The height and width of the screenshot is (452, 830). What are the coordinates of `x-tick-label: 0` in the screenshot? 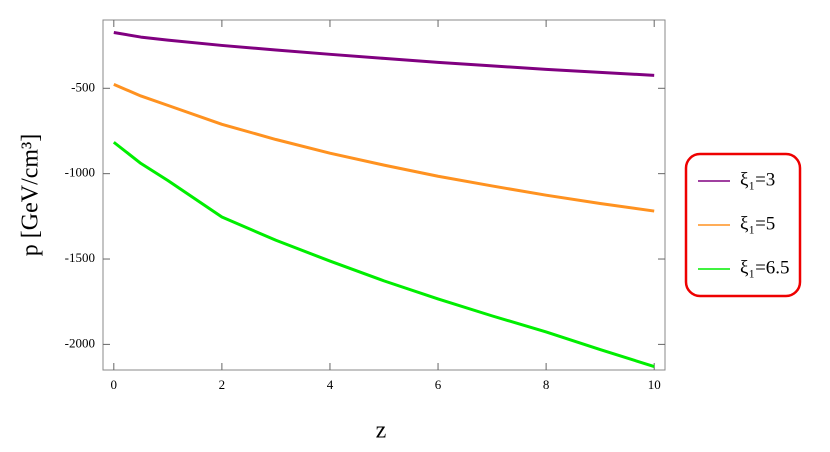 It's located at (114, 384).